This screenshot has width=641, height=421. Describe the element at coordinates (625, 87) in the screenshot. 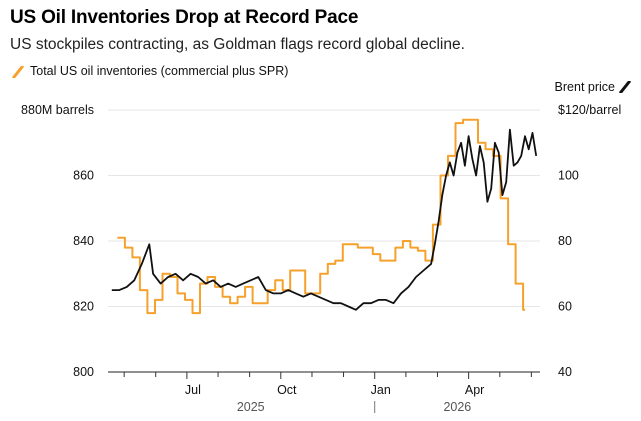

I see `brent-legend-swatch-icon` at that location.